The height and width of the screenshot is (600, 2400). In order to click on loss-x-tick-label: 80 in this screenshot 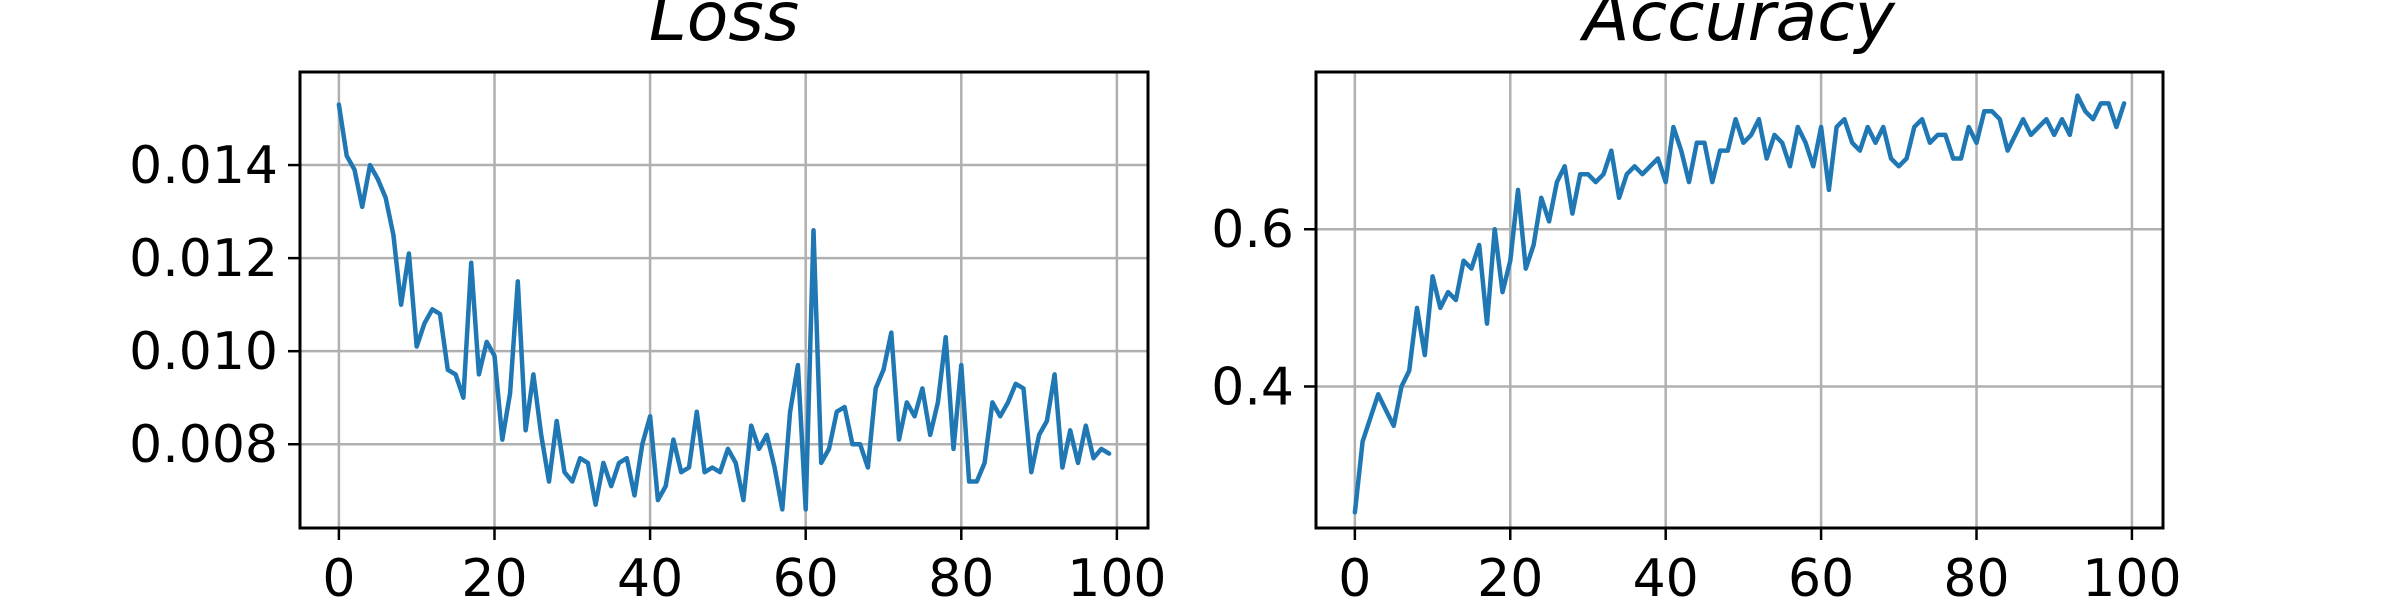, I will do `click(961, 574)`.